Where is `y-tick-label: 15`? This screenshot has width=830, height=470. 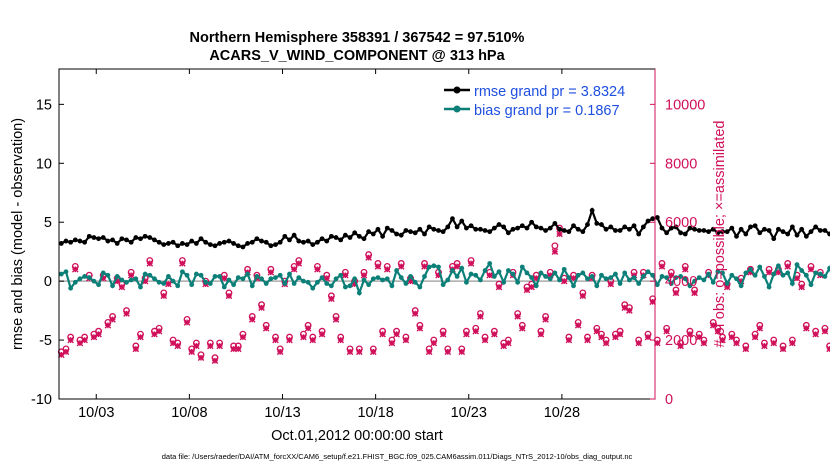 y-tick-label: 15 is located at coordinates (44, 105).